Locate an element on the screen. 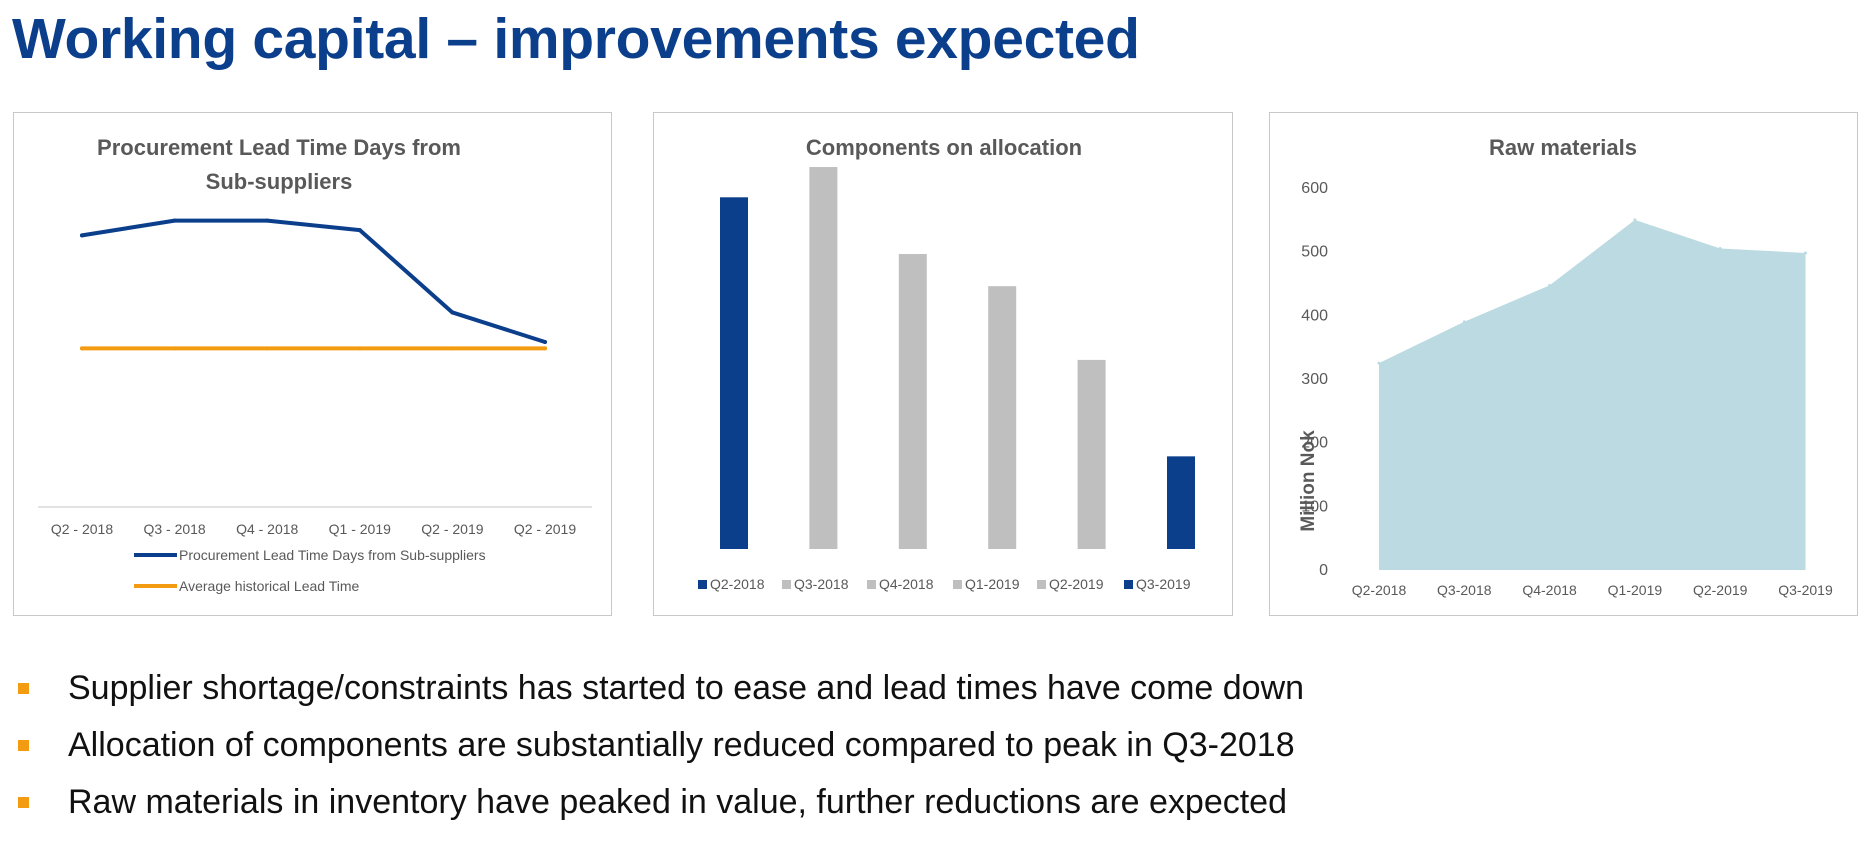 This screenshot has height=862, width=1873. y-tick-label: 400 is located at coordinates (1314, 315).